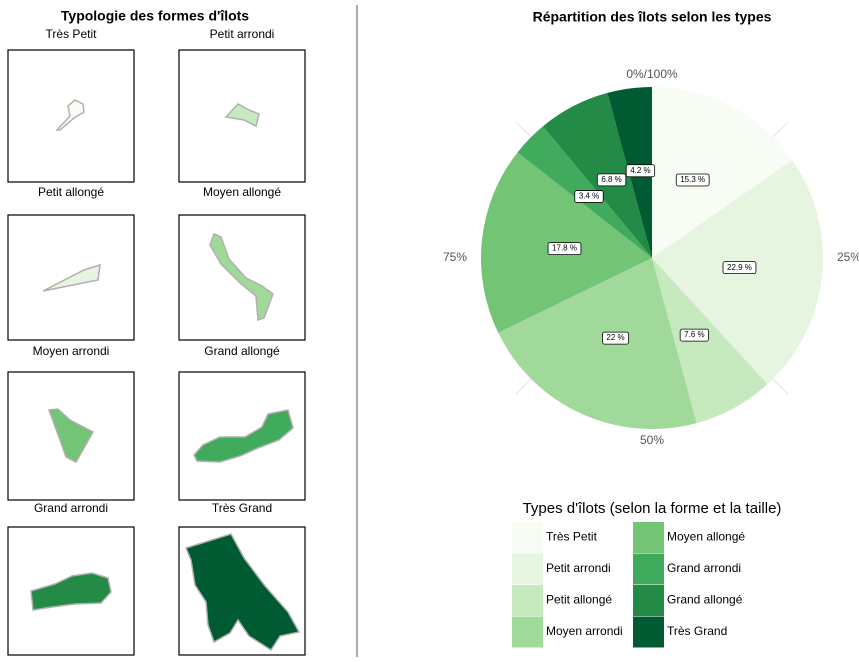  What do you see at coordinates (584, 631) in the screenshot?
I see `legend-label: Moyen arrondi` at bounding box center [584, 631].